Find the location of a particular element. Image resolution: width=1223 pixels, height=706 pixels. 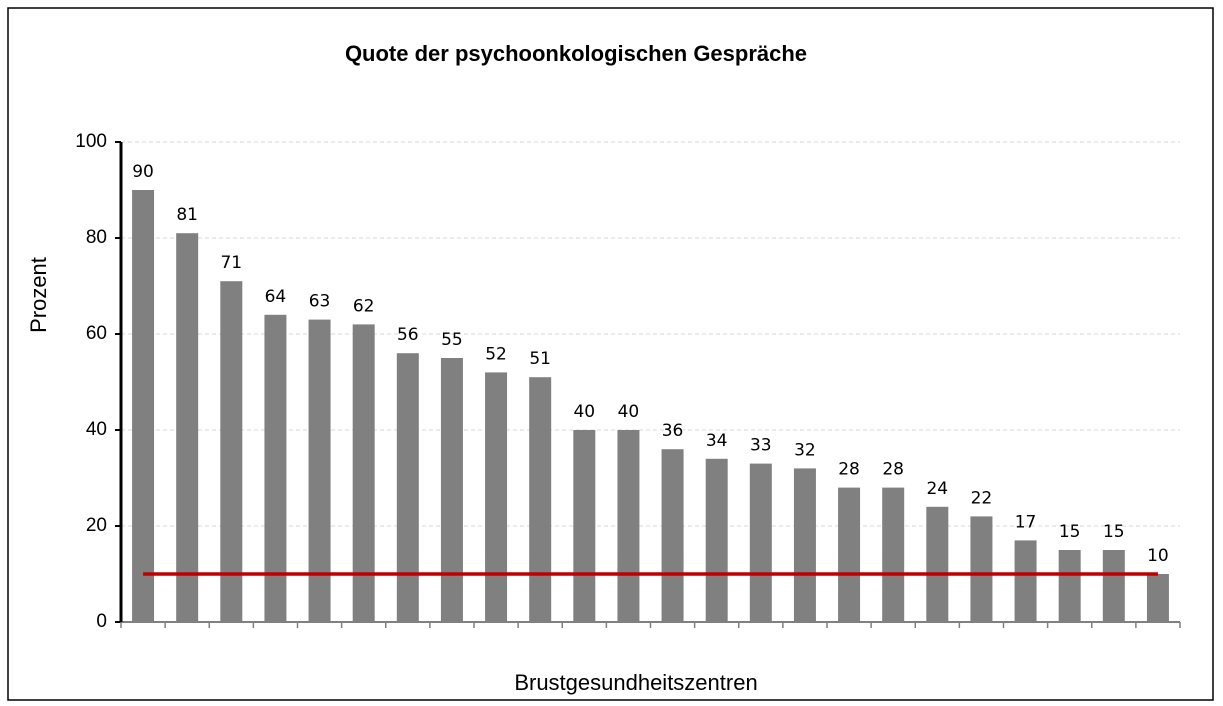

y-tick-label: 100 is located at coordinates (91, 141).